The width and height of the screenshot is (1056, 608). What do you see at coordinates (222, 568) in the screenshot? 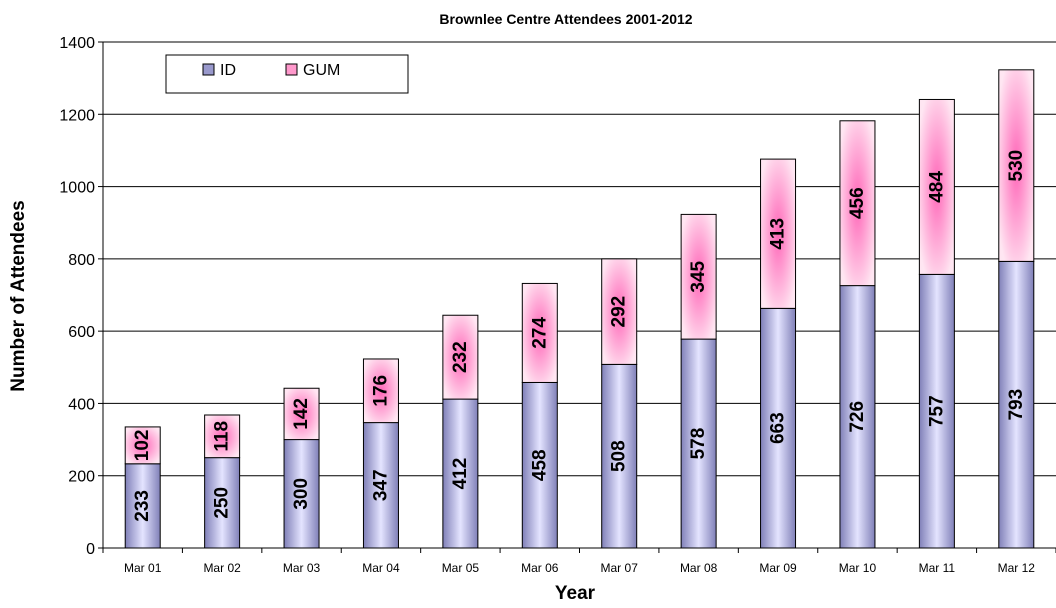
I see `x-tick-label: Mar 02` at bounding box center [222, 568].